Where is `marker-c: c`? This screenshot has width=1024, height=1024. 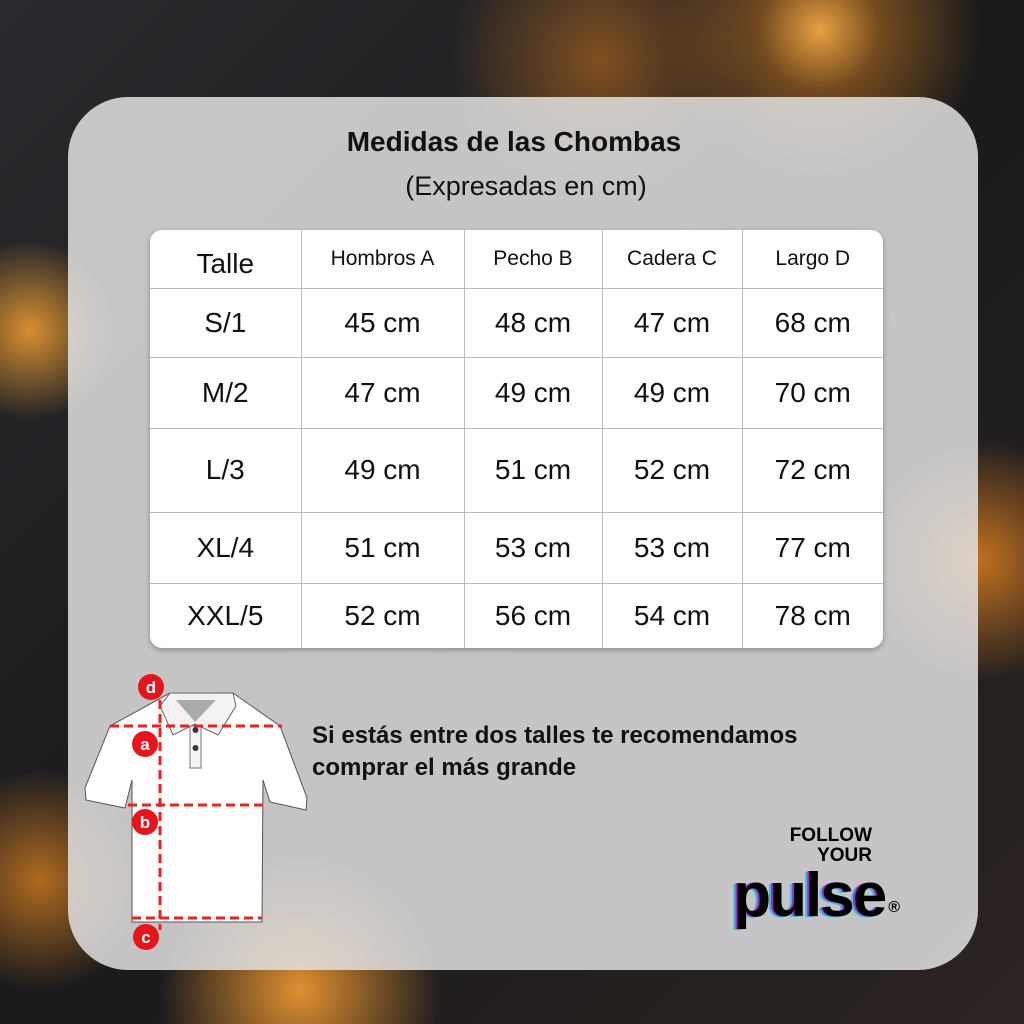 marker-c: c is located at coordinates (146, 937).